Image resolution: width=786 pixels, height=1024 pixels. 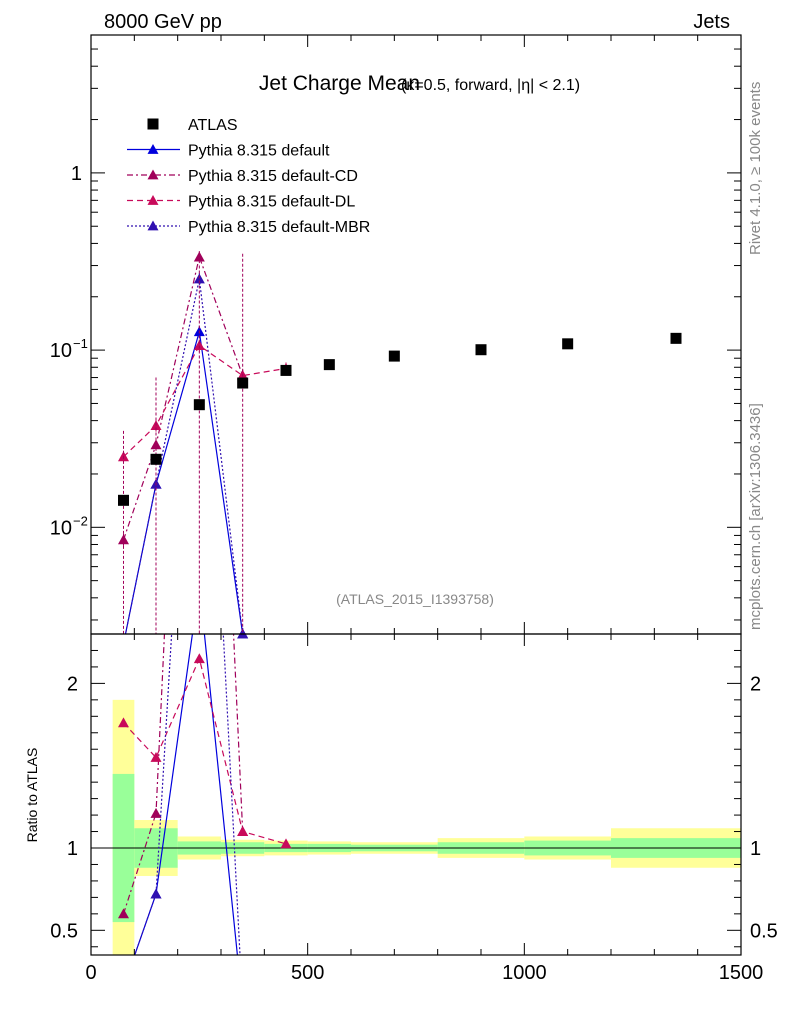 I want to click on y-tick-label-ratio-right: 1, so click(x=755, y=849).